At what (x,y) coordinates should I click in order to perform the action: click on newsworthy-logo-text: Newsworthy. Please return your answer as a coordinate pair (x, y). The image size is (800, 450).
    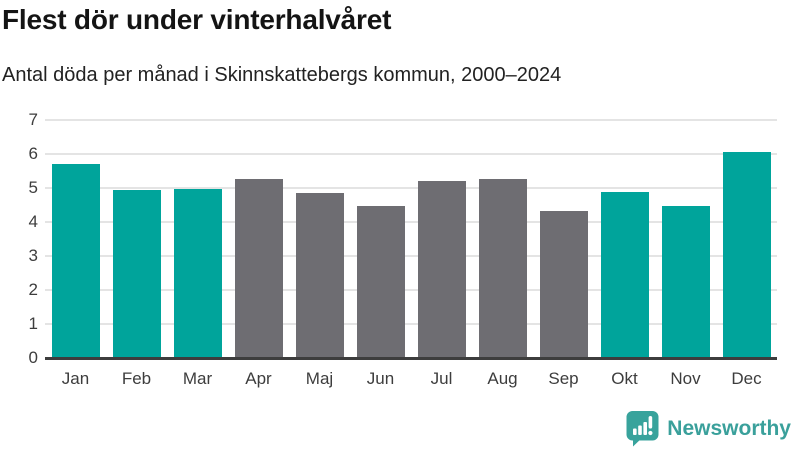
    Looking at the image, I should click on (729, 428).